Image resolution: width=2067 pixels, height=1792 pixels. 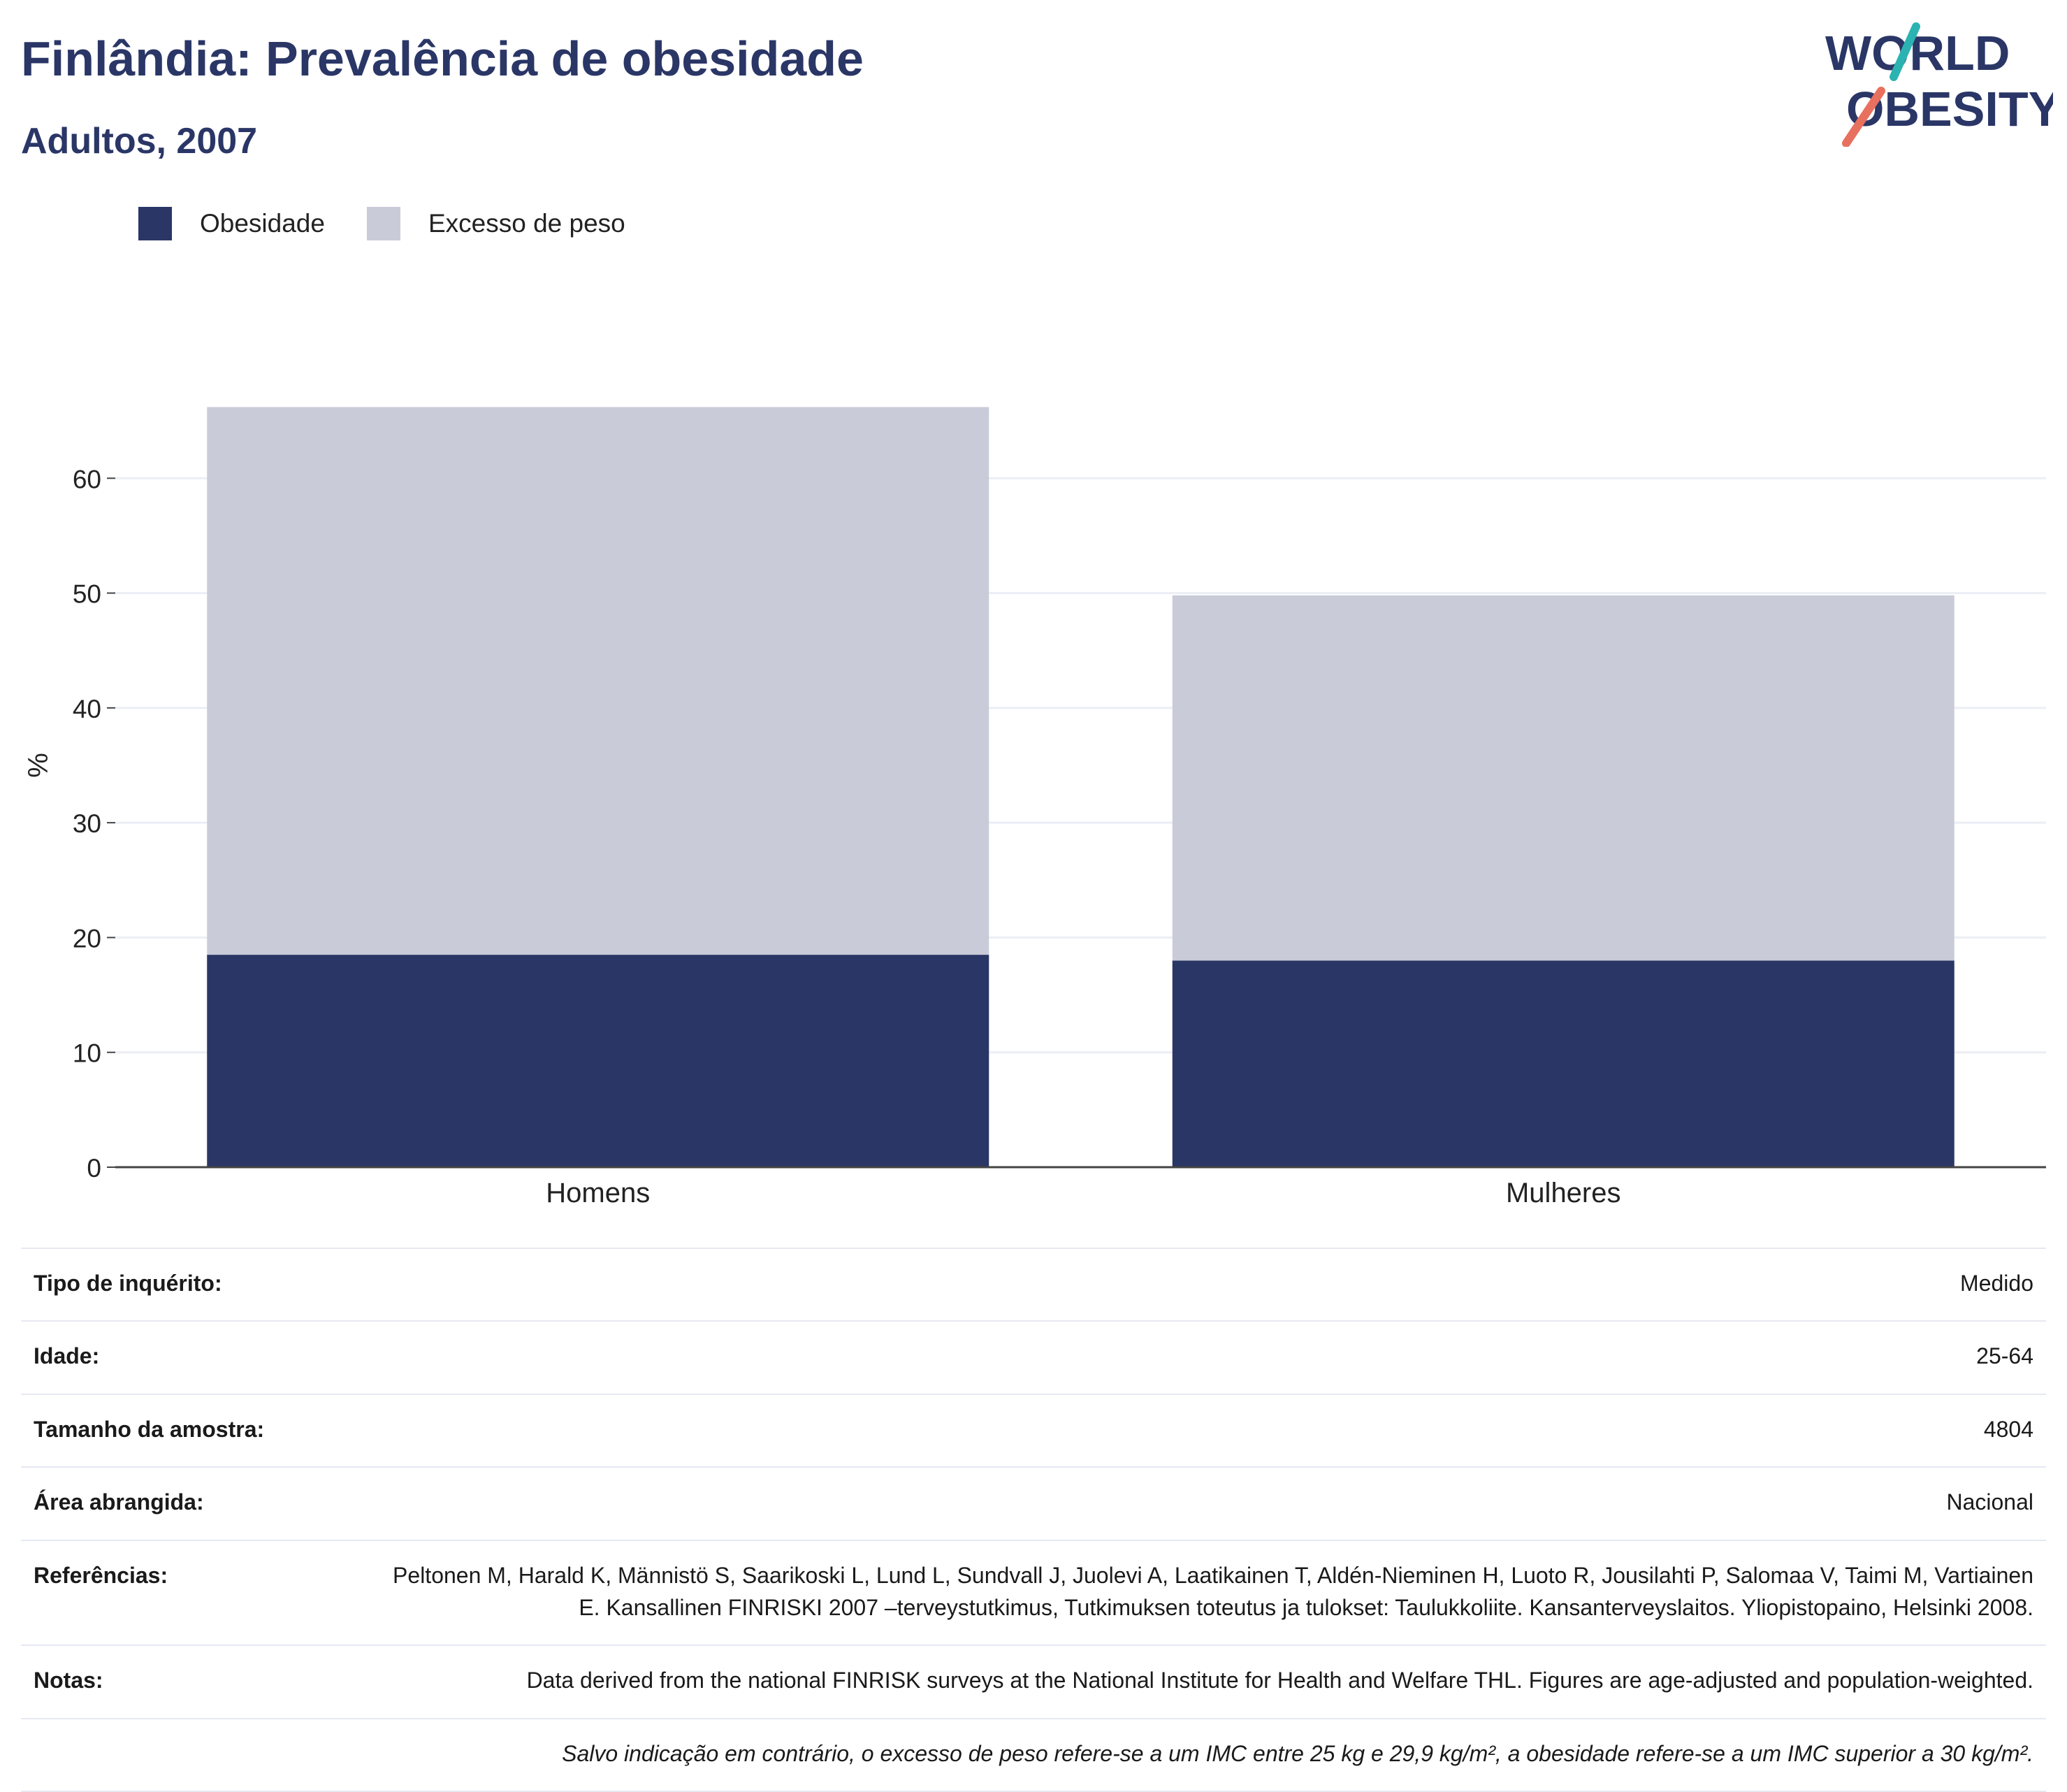 I want to click on legend-label-overweight: Excesso de peso, so click(x=526, y=223).